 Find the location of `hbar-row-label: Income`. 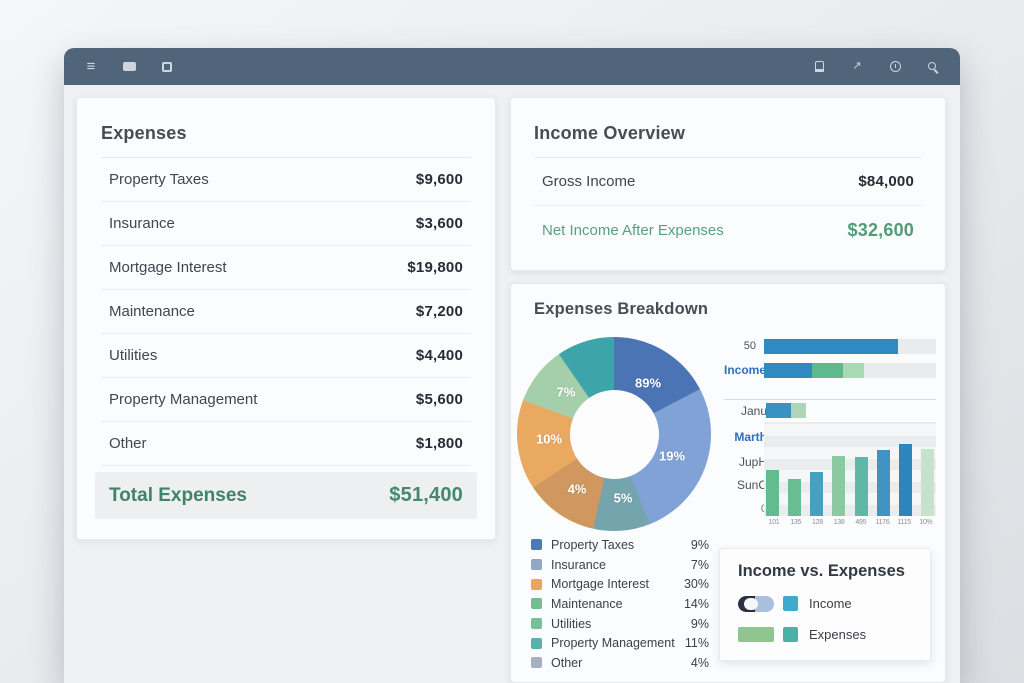

hbar-row-label: Income is located at coordinates (745, 370).